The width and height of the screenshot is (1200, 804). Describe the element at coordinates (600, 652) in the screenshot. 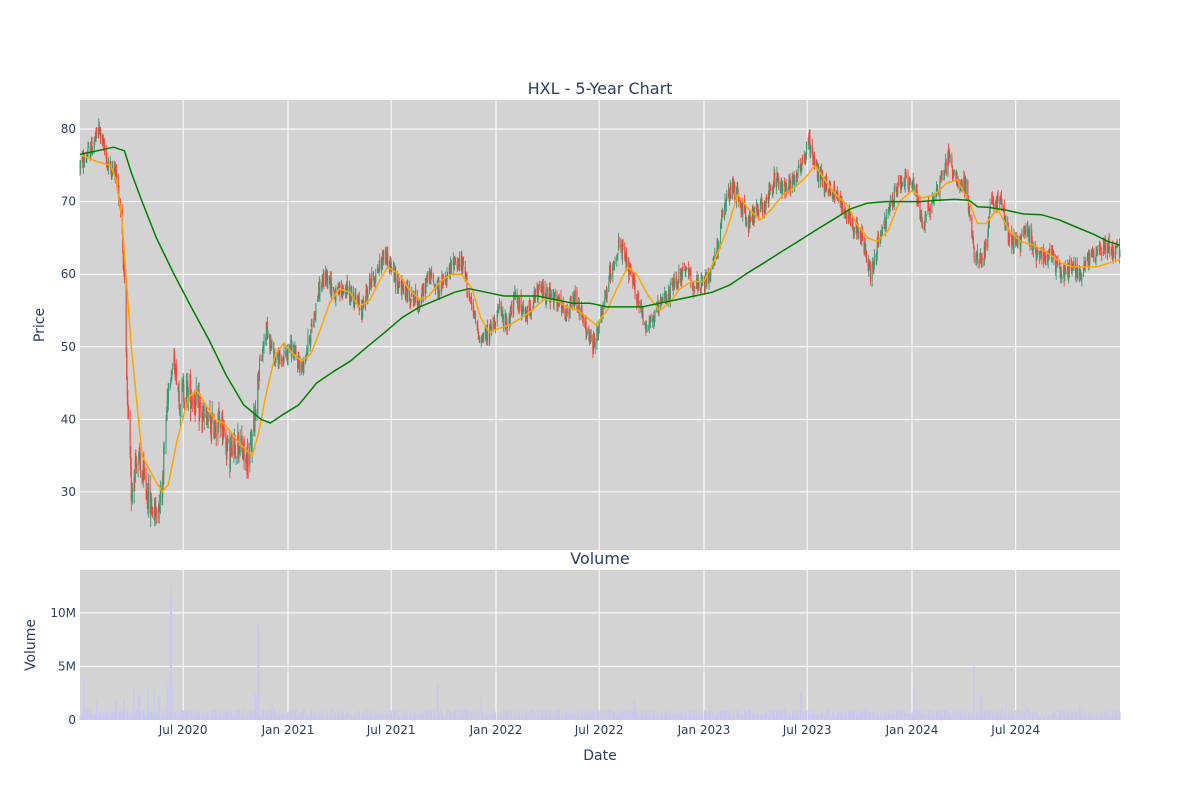

I see `volume-bar-series` at that location.